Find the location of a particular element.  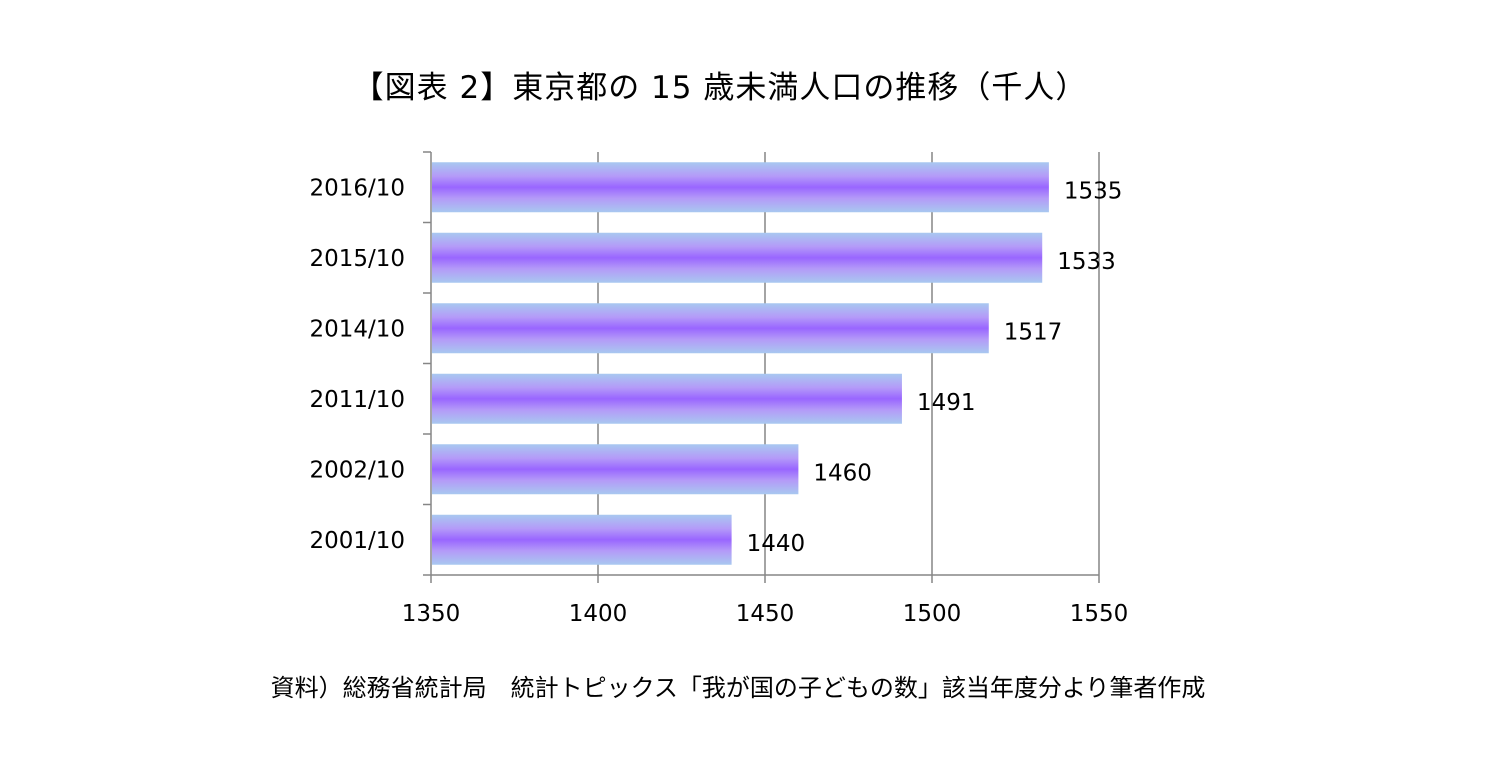

x-tick-label: 1500 is located at coordinates (932, 614).